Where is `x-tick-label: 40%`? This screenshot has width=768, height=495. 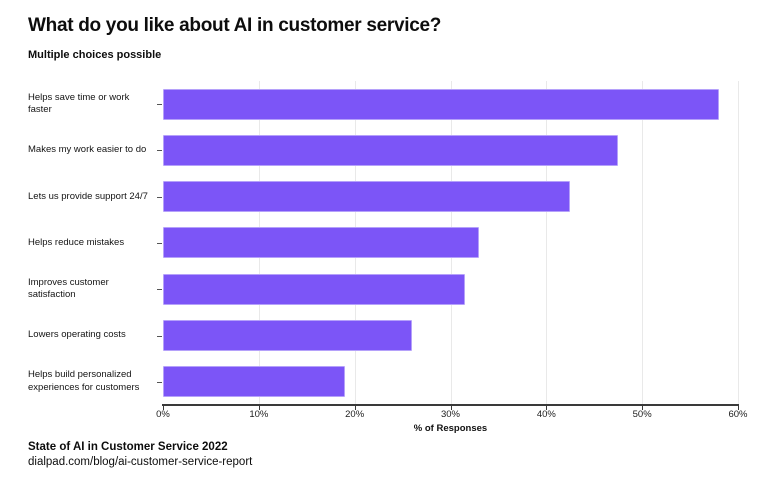 x-tick-label: 40% is located at coordinates (546, 414).